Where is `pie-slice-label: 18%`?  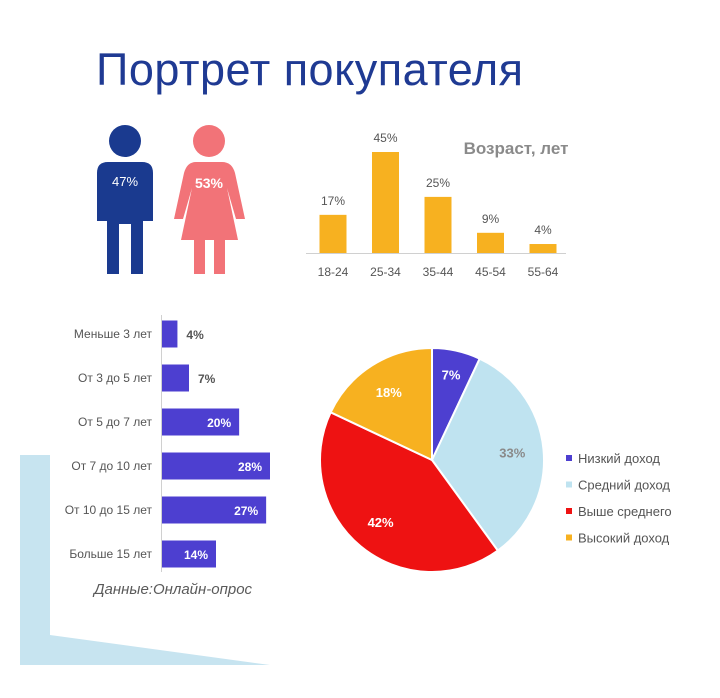 pie-slice-label: 18% is located at coordinates (389, 392).